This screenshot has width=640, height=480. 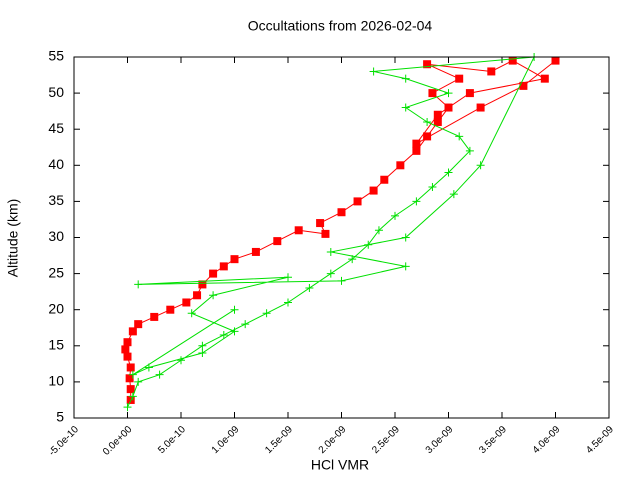 What do you see at coordinates (13, 238) in the screenshot?
I see `y-axis-label: Altitude (km)` at bounding box center [13, 238].